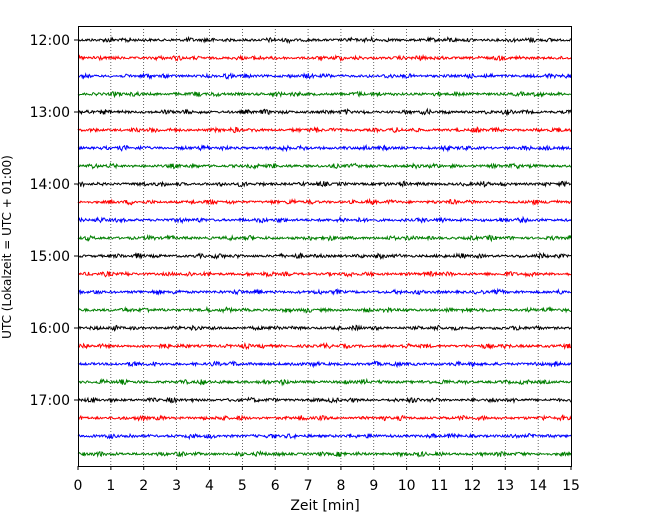  What do you see at coordinates (324, 58) in the screenshot?
I see `trace-12:15` at bounding box center [324, 58].